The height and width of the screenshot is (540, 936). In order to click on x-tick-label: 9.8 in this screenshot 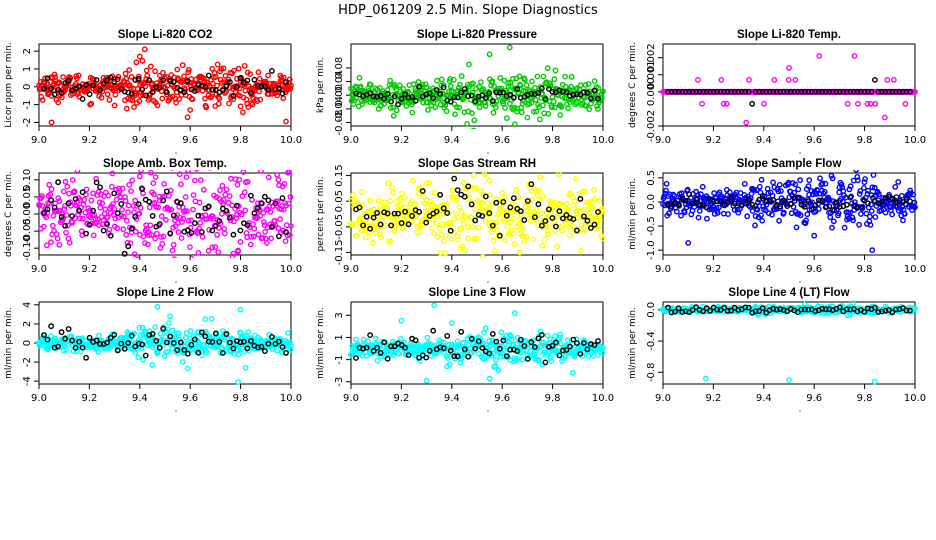, I will do `click(553, 269)`.